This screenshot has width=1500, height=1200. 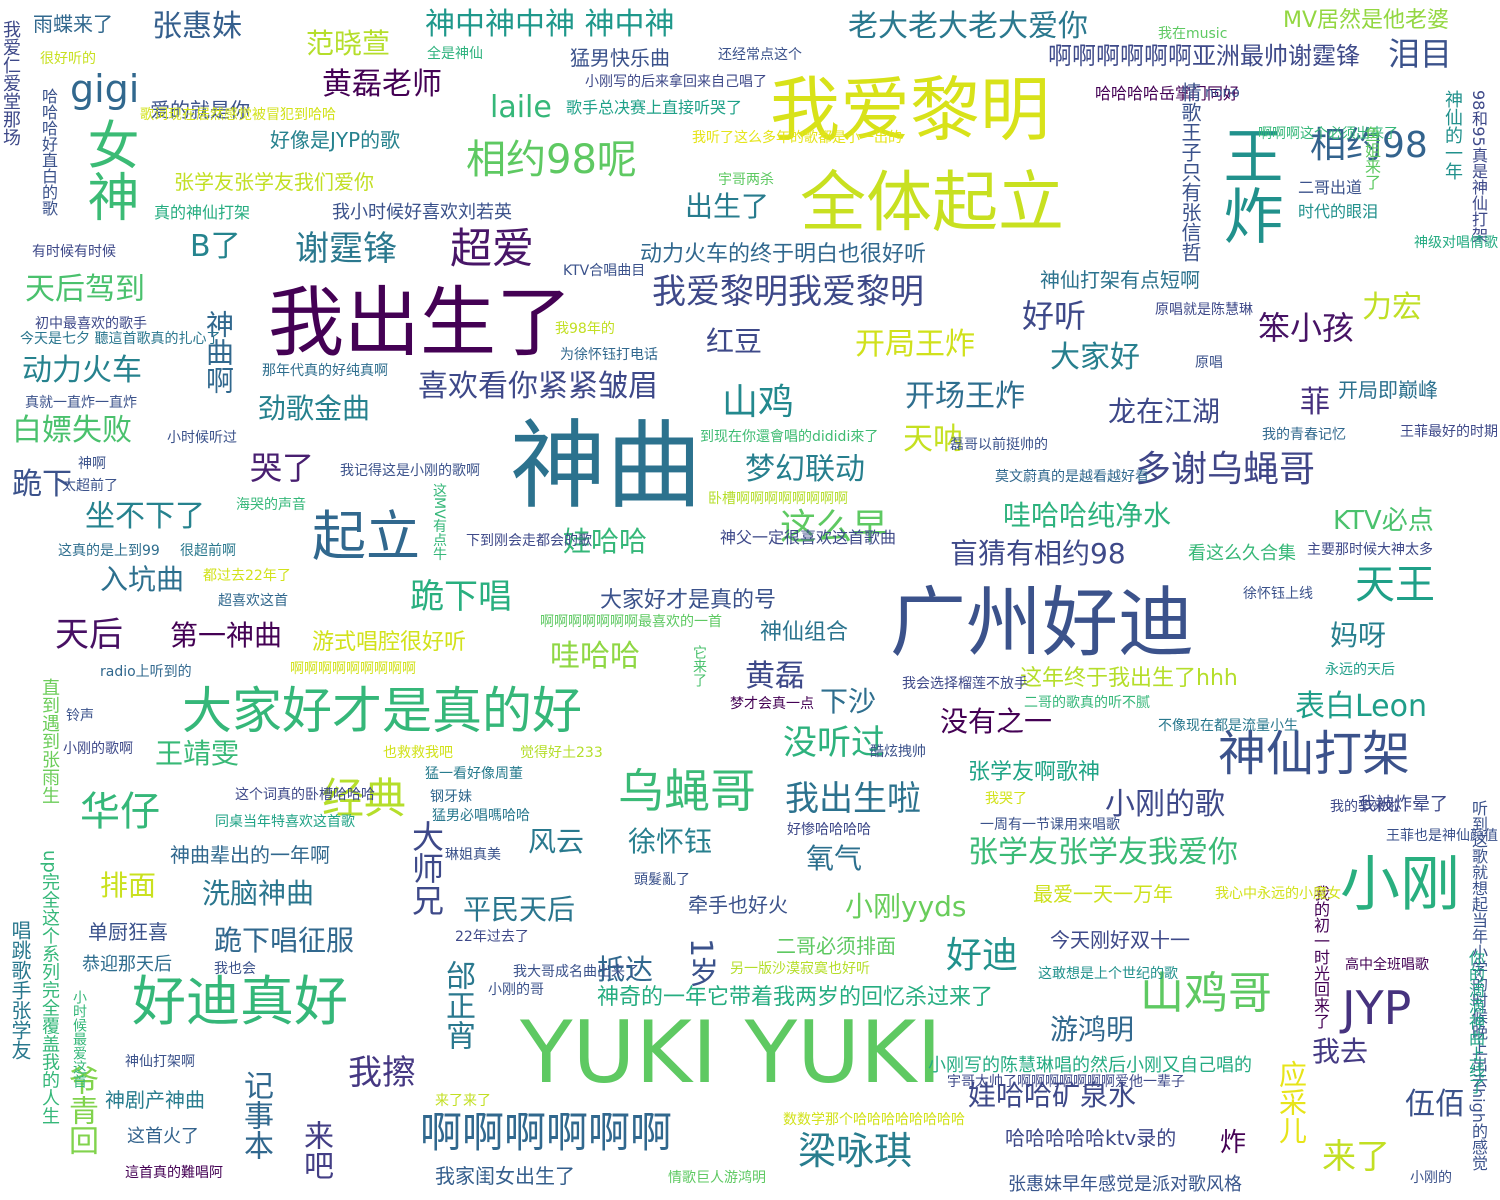 I want to click on cloud-word: 跪下唱征服, so click(x=284, y=940).